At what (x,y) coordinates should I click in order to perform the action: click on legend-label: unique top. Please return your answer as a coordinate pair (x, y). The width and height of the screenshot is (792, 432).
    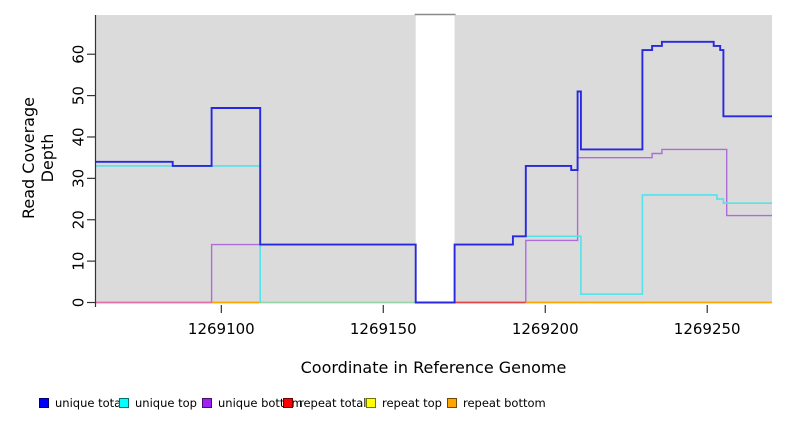
    Looking at the image, I should click on (166, 403).